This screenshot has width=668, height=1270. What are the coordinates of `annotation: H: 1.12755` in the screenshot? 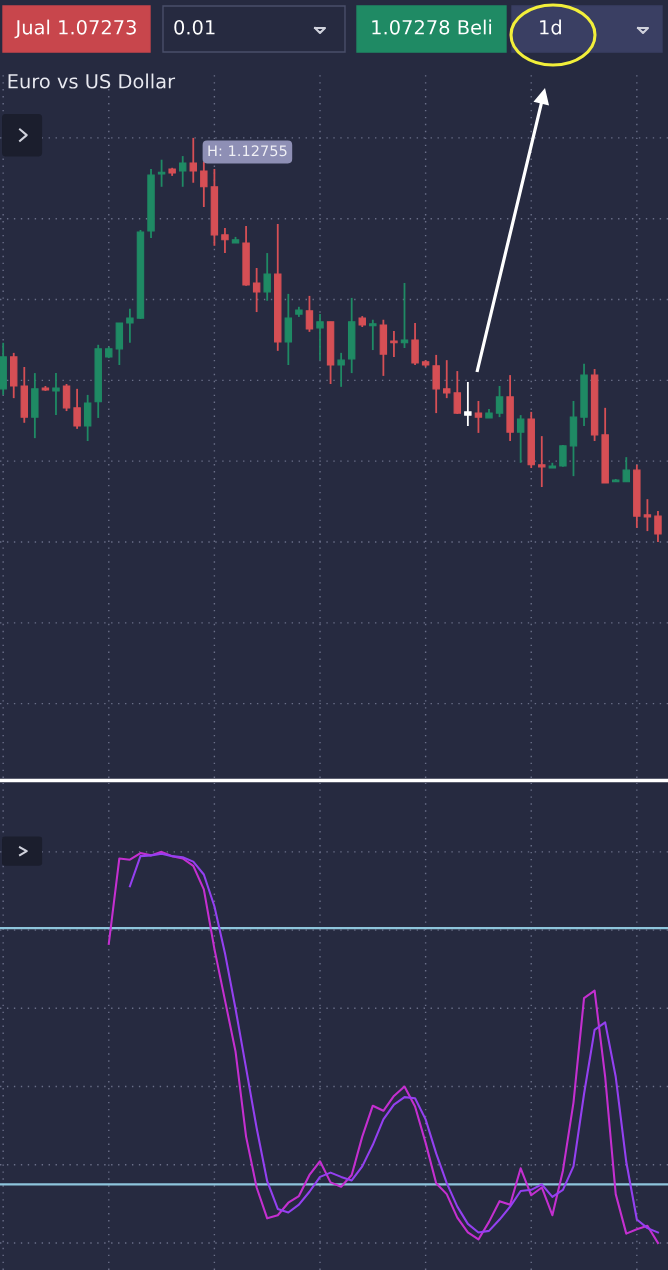 It's located at (247, 151).